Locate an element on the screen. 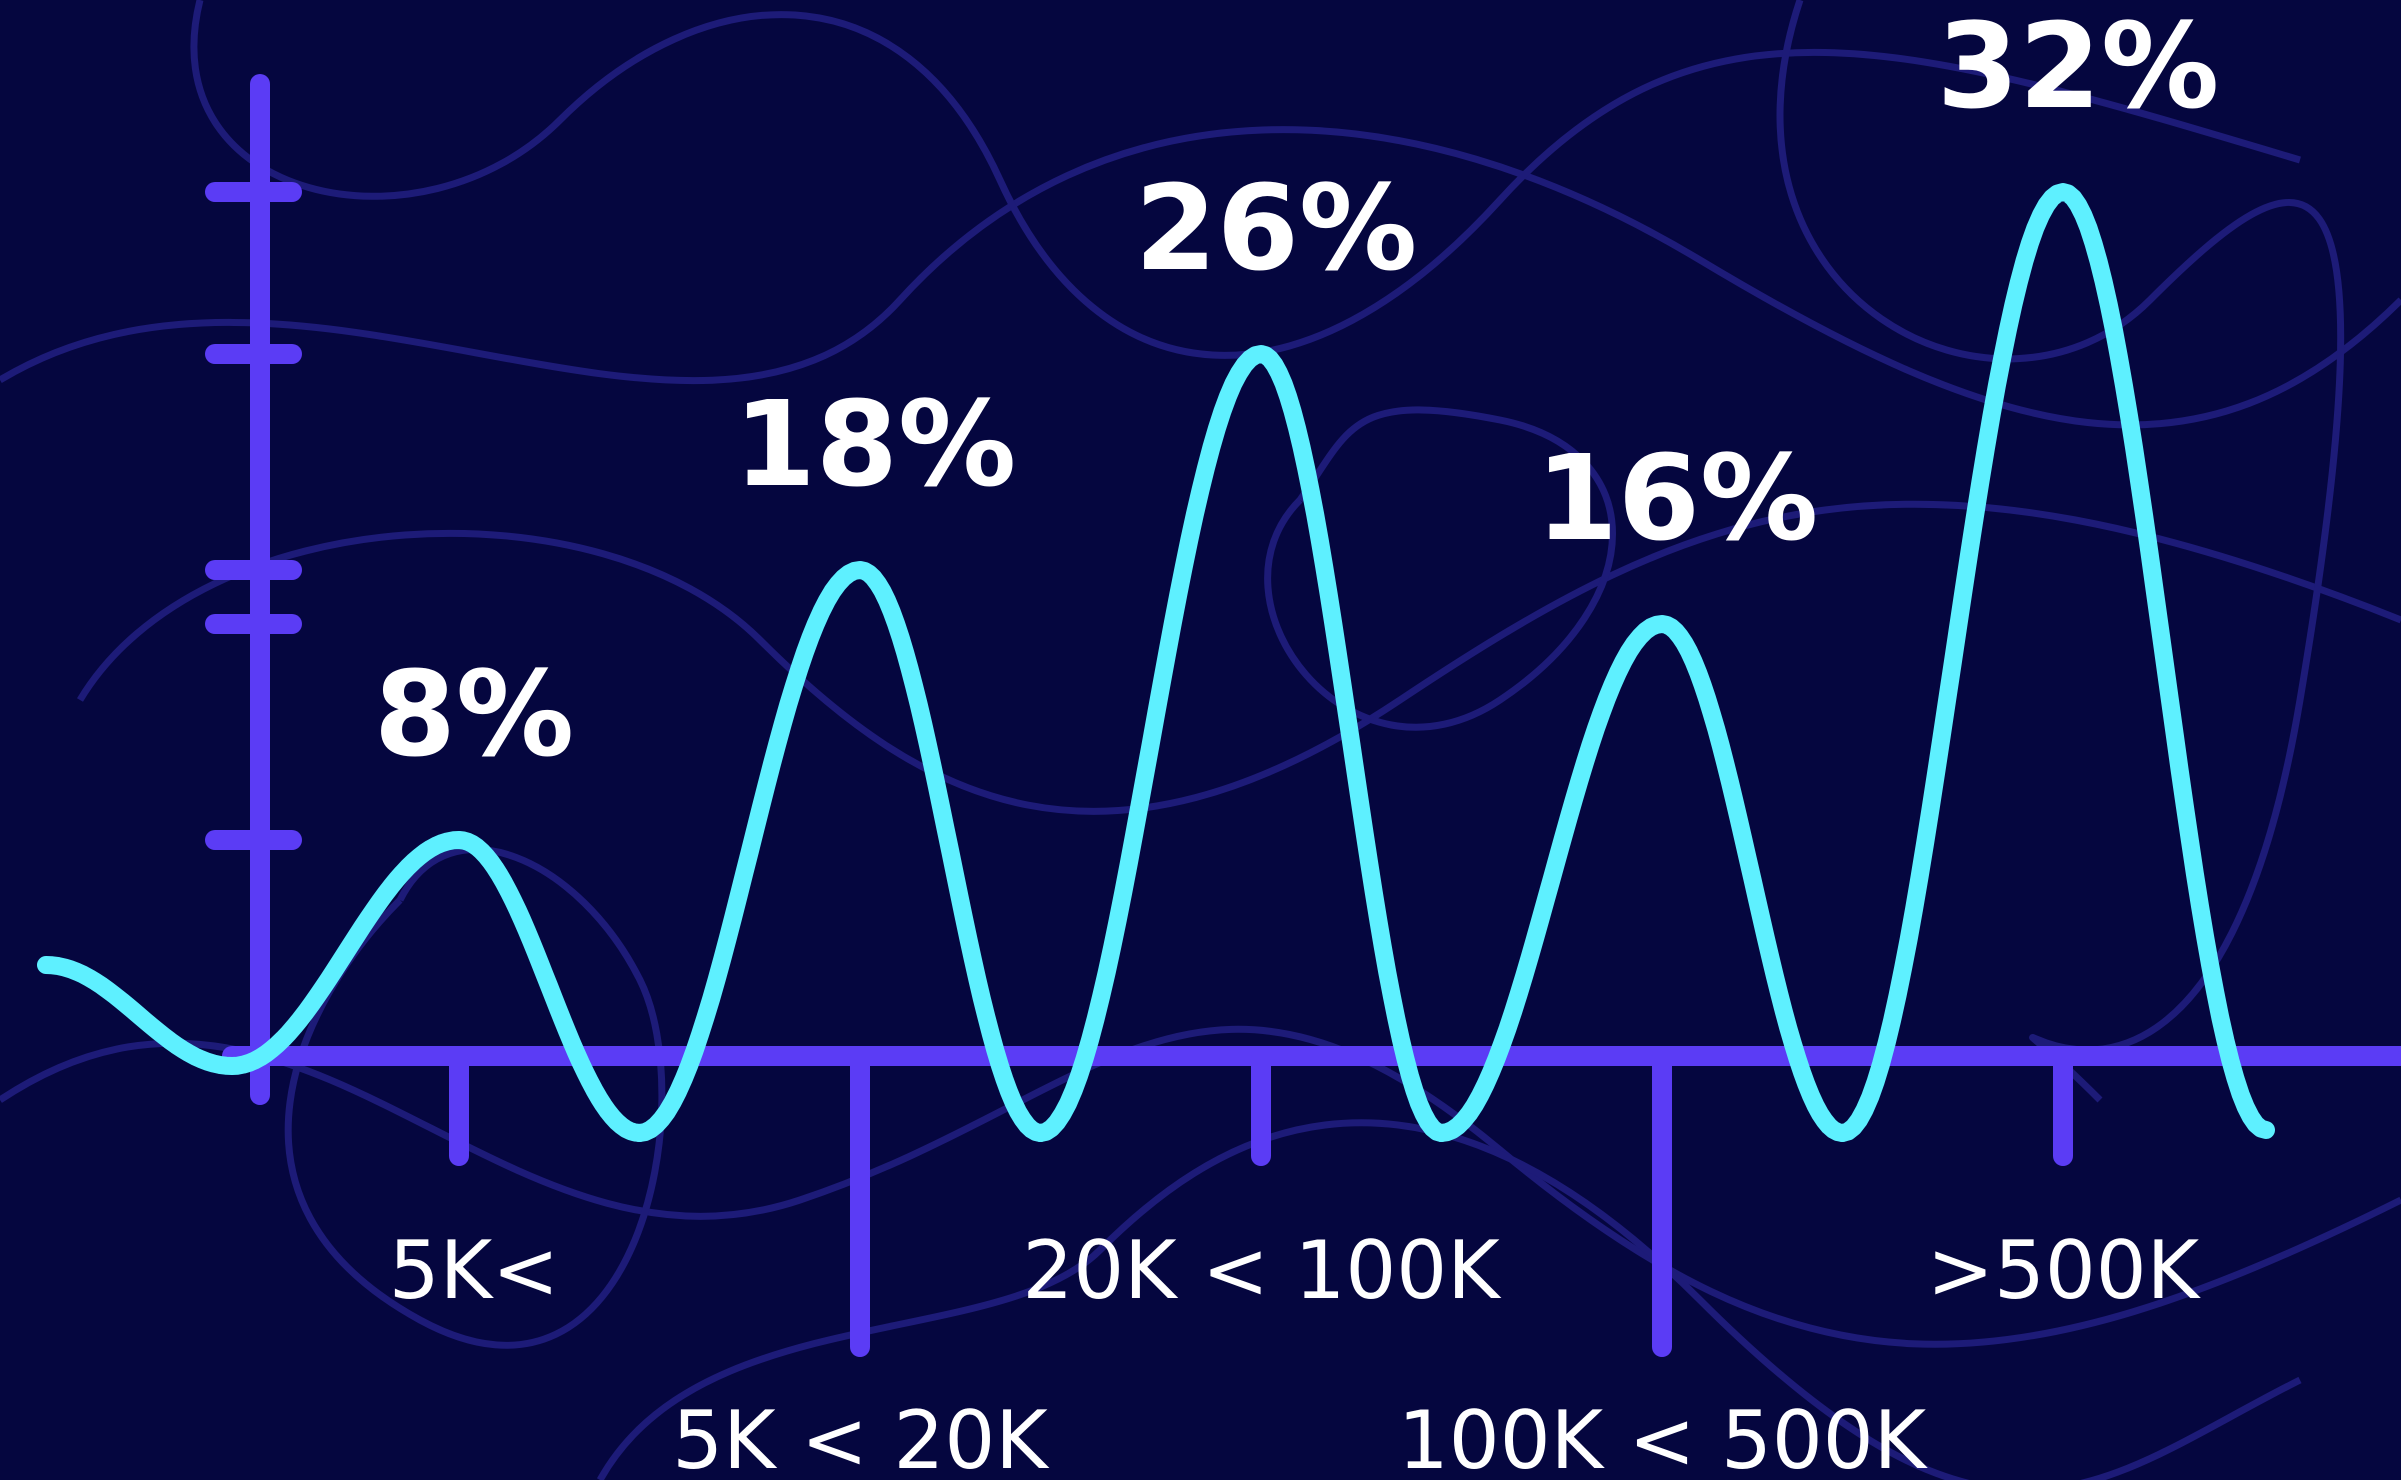  value-label: 8% is located at coordinates (474, 714).